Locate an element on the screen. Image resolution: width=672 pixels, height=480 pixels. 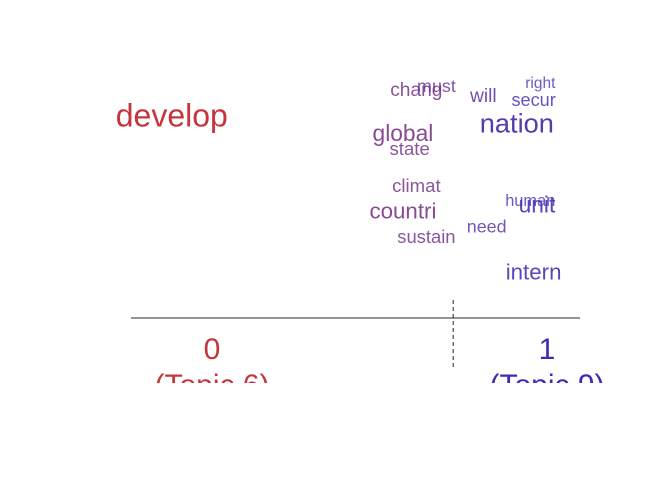
word-label: chang is located at coordinates (416, 90).